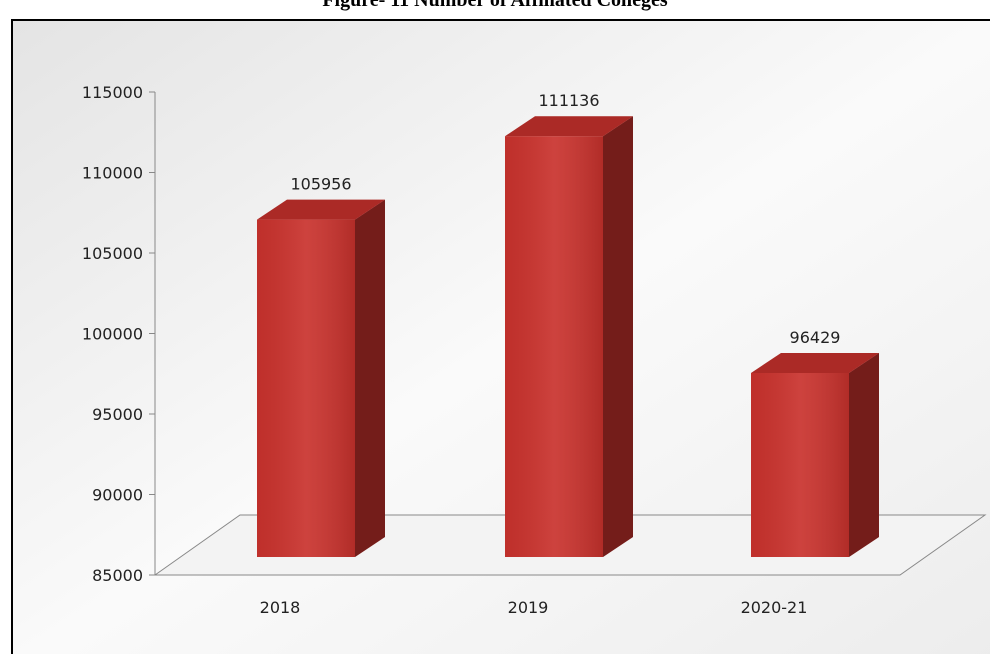  What do you see at coordinates (774, 607) in the screenshot?
I see `x-tick-label: 2020-21` at bounding box center [774, 607].